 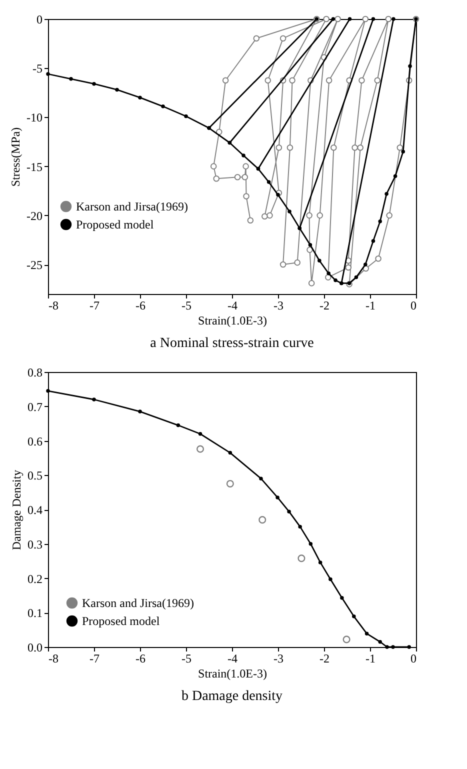 What do you see at coordinates (35, 544) in the screenshot?
I see `y-tick-label: 0.3` at bounding box center [35, 544].